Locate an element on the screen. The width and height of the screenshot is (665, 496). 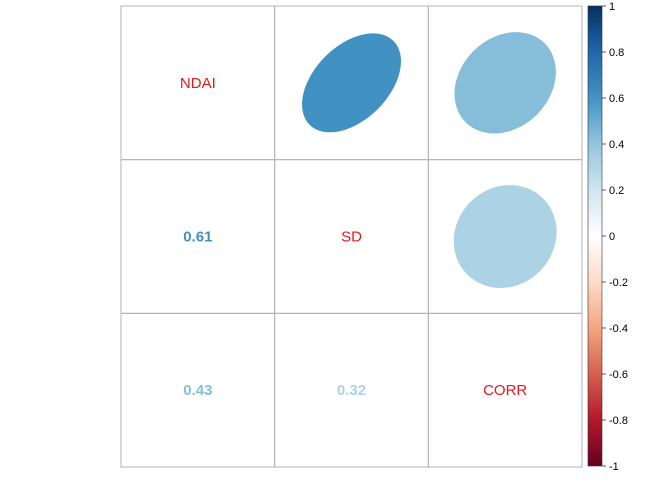
colorbar-tick-label: -0.8 is located at coordinates (618, 421).